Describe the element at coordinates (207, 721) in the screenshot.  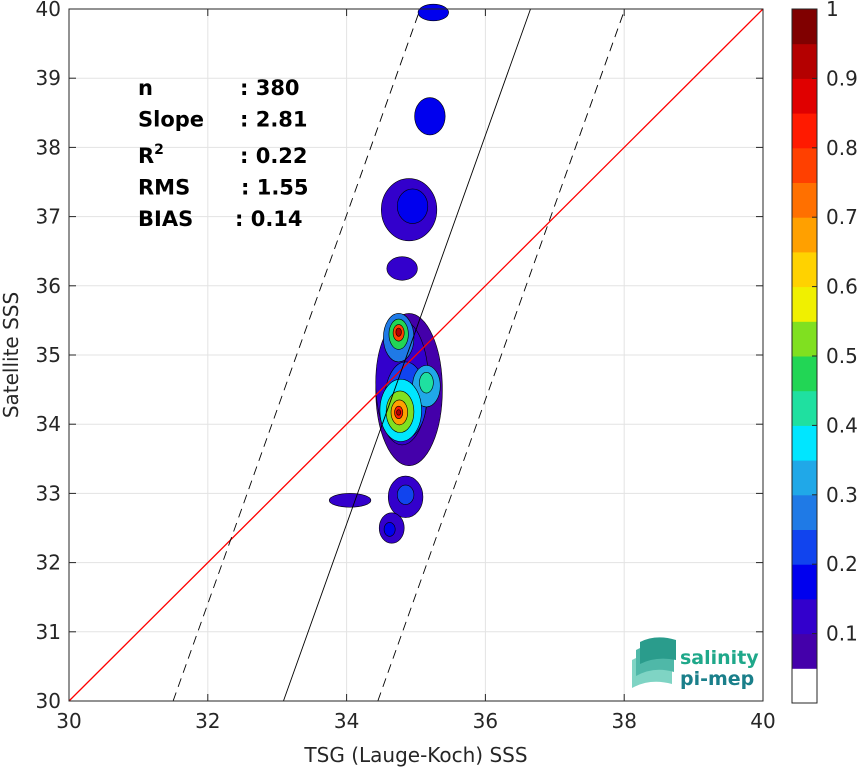
I see `x-tick-label: 32` at that location.